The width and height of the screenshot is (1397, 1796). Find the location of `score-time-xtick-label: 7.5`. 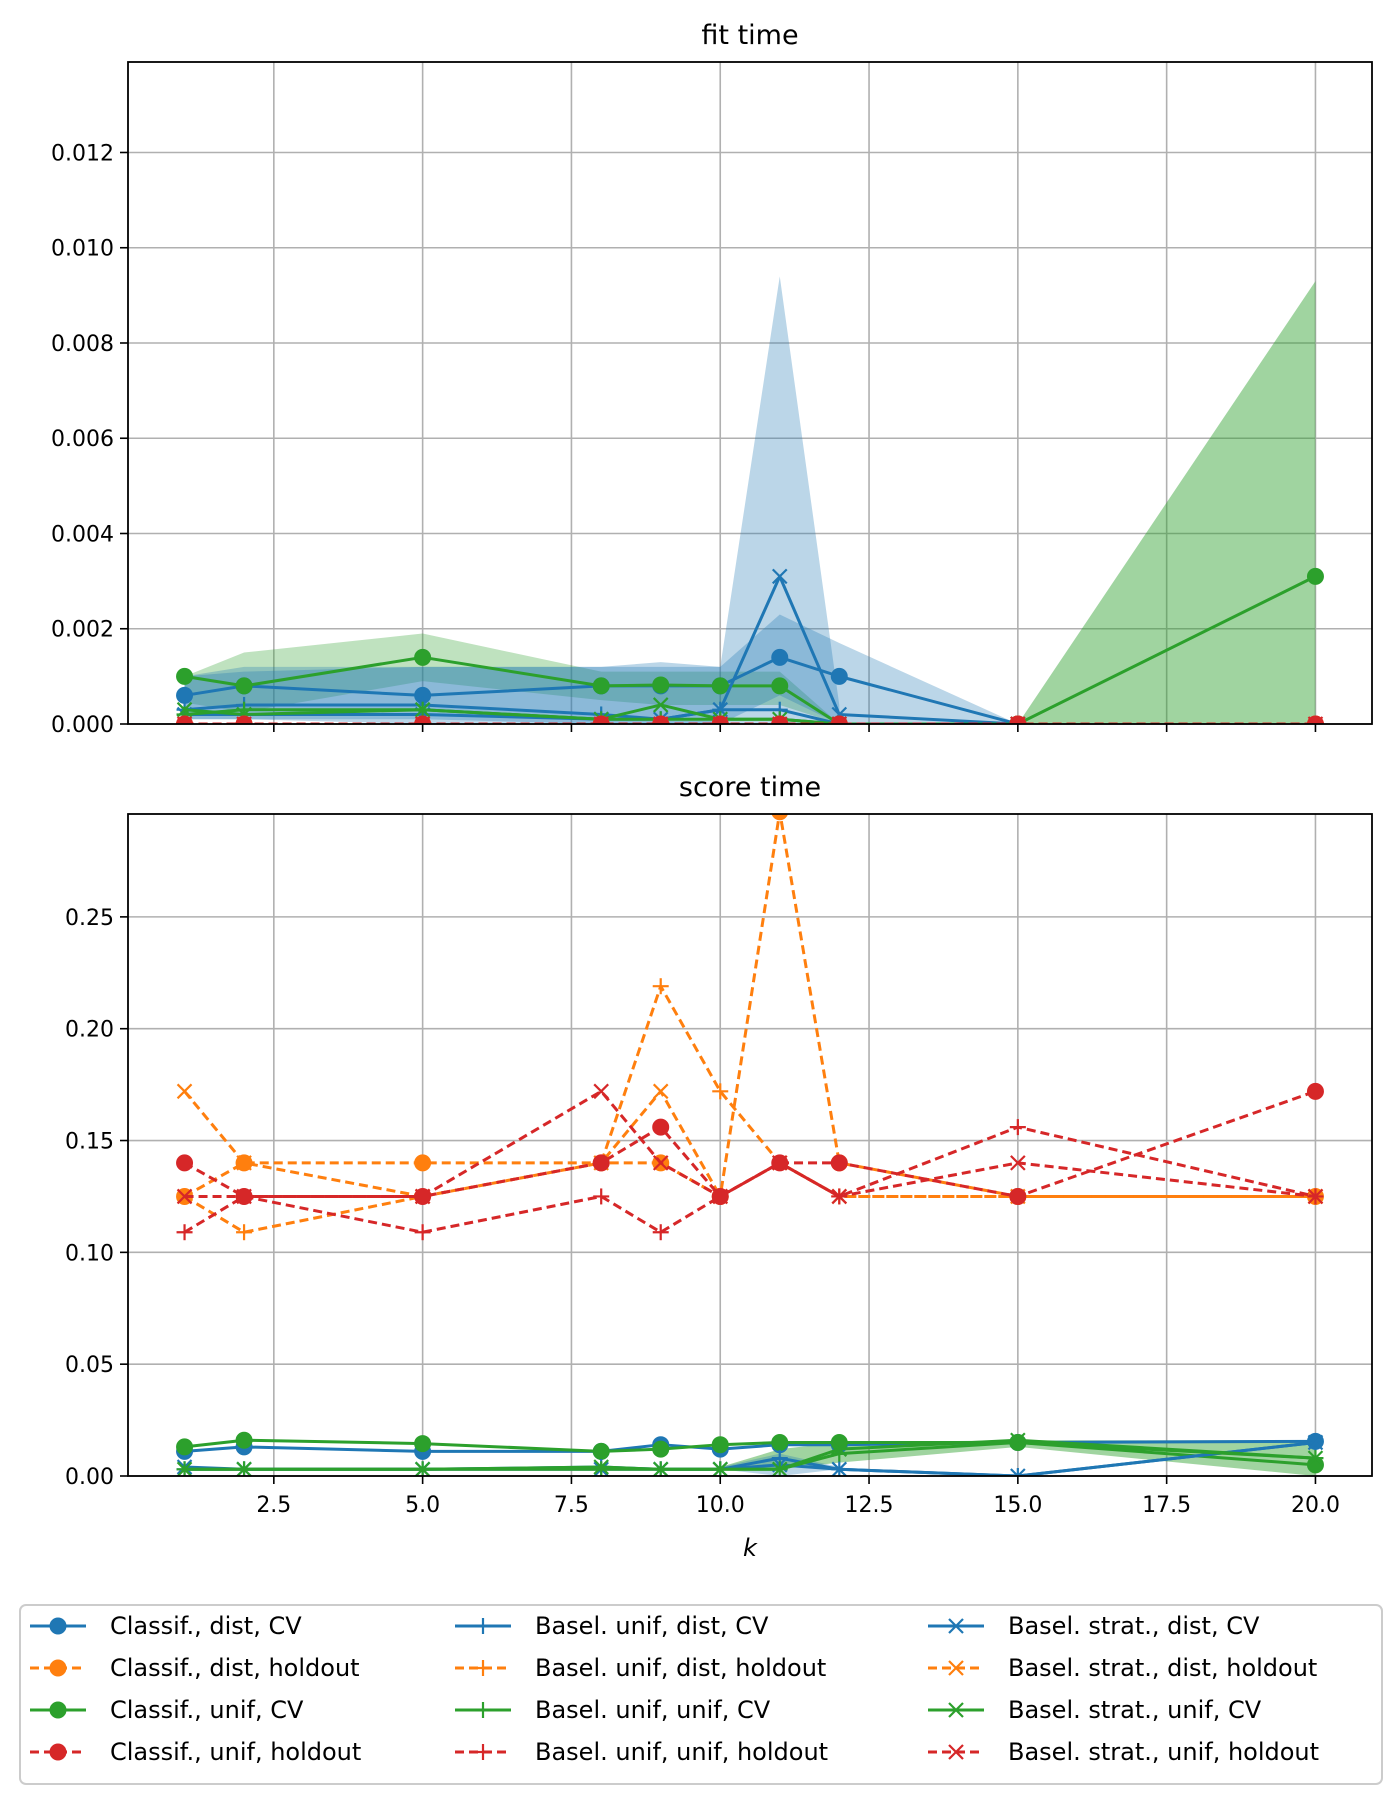

score-time-xtick-label: 7.5 is located at coordinates (571, 1505).